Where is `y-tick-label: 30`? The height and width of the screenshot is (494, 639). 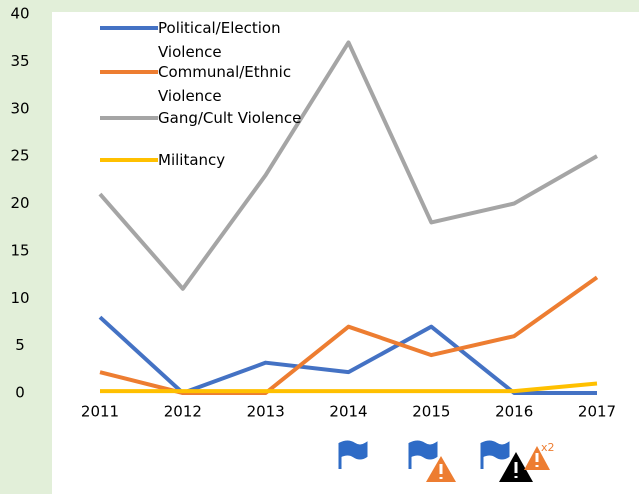 y-tick-label: 30 is located at coordinates (19, 108).